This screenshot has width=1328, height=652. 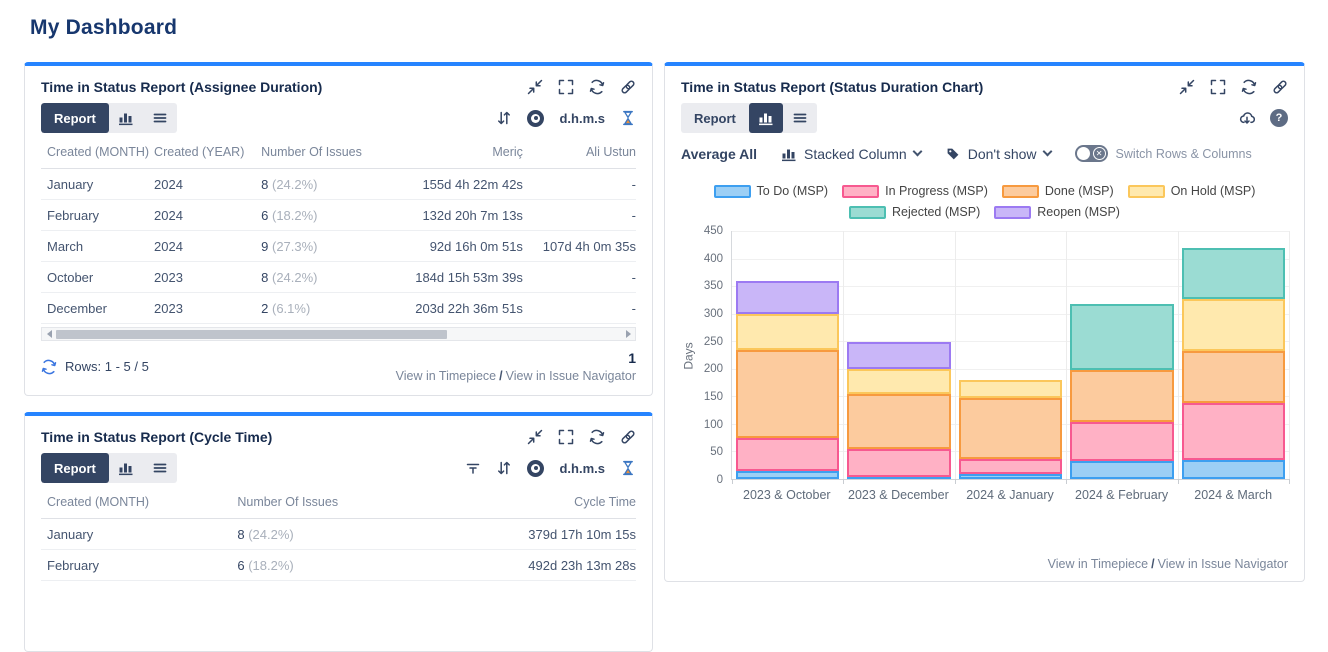 What do you see at coordinates (338, 215) in the screenshot?
I see `table-row: February 2024 6 (18.2%) 132d 20h 7m 13s -` at bounding box center [338, 215].